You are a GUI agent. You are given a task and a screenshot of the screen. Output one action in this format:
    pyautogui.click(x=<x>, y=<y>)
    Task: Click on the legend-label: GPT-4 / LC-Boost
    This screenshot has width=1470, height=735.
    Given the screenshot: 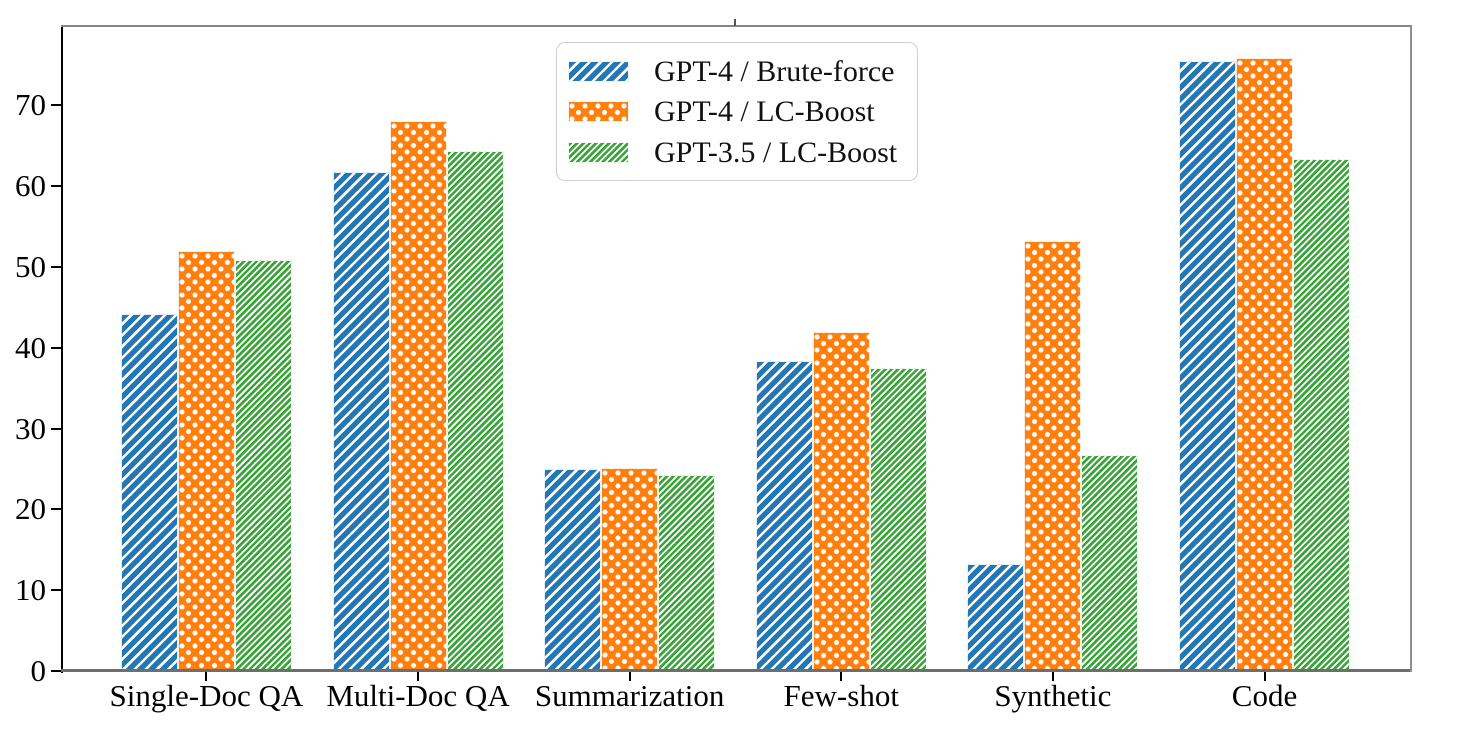 What is the action you would take?
    pyautogui.click(x=764, y=111)
    